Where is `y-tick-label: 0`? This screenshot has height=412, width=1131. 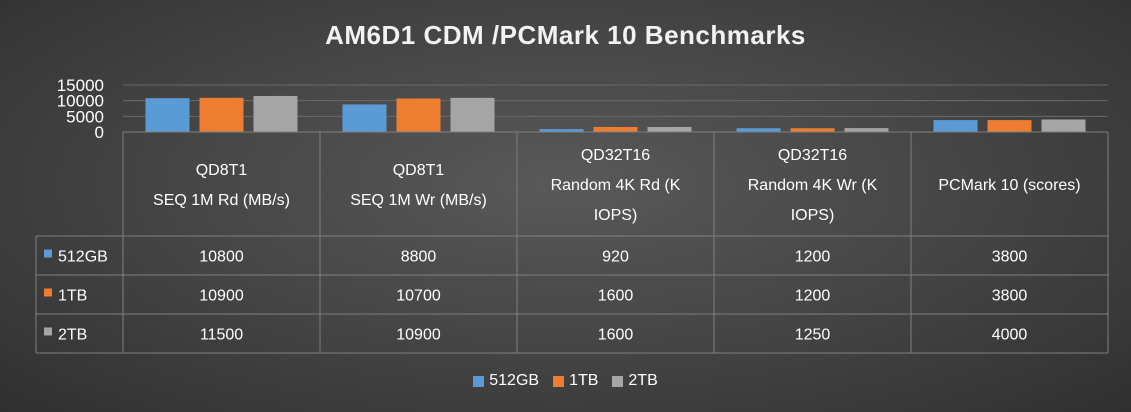 y-tick-label: 0 is located at coordinates (99, 132).